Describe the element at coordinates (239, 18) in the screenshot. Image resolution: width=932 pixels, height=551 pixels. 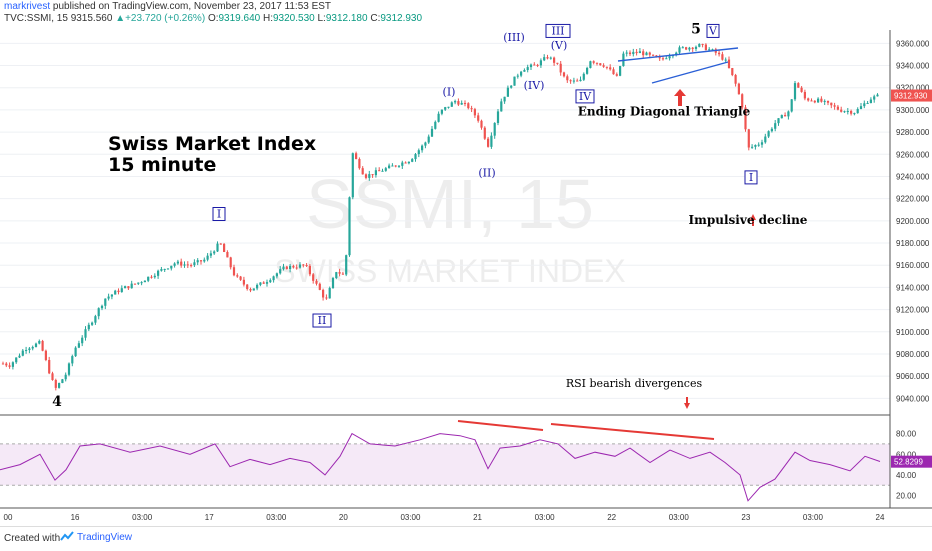
I see `open-value: 9319.640` at that location.